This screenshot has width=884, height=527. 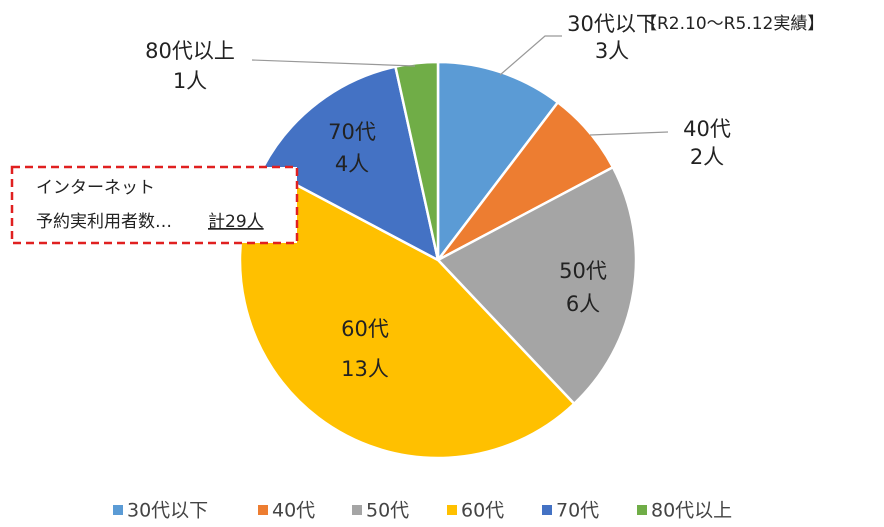 I want to click on legend-label: 70代, so click(x=577, y=511).